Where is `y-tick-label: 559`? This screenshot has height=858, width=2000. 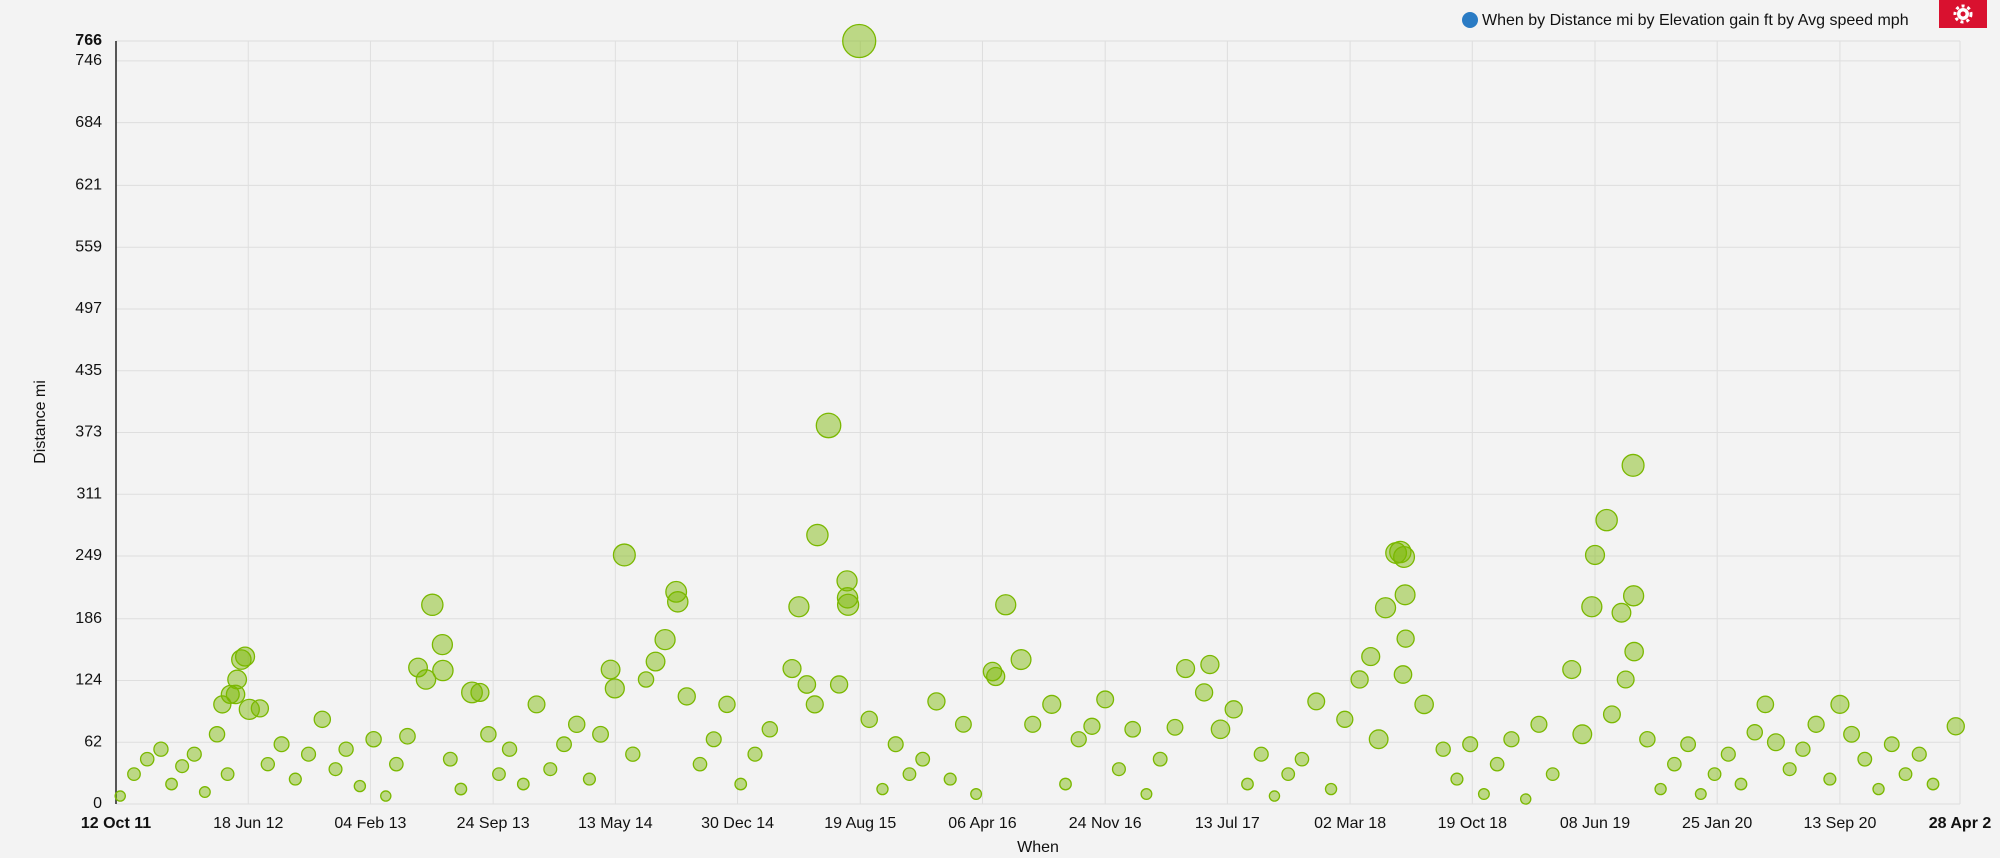 y-tick-label: 559 is located at coordinates (88, 246).